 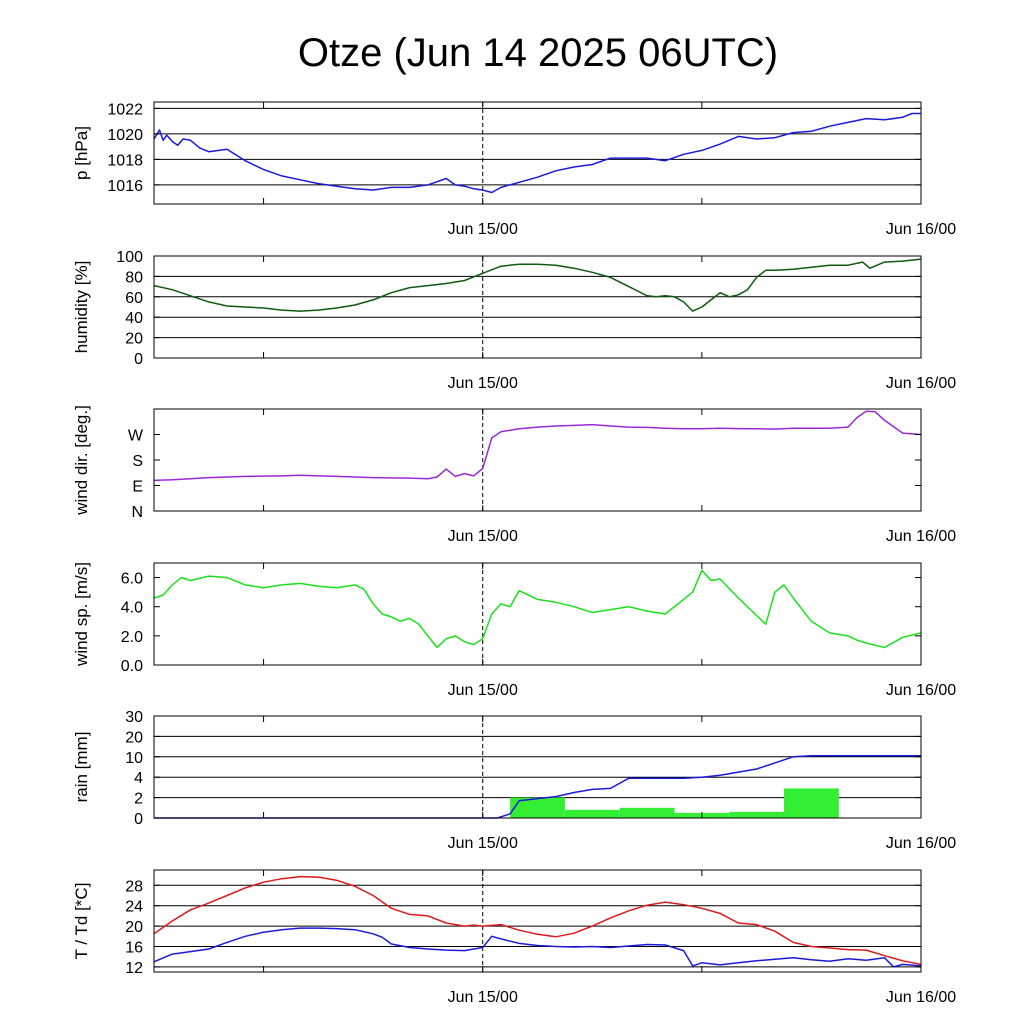 I want to click on x-tick-label-rain-0: Jun 15/00, so click(x=483, y=843).